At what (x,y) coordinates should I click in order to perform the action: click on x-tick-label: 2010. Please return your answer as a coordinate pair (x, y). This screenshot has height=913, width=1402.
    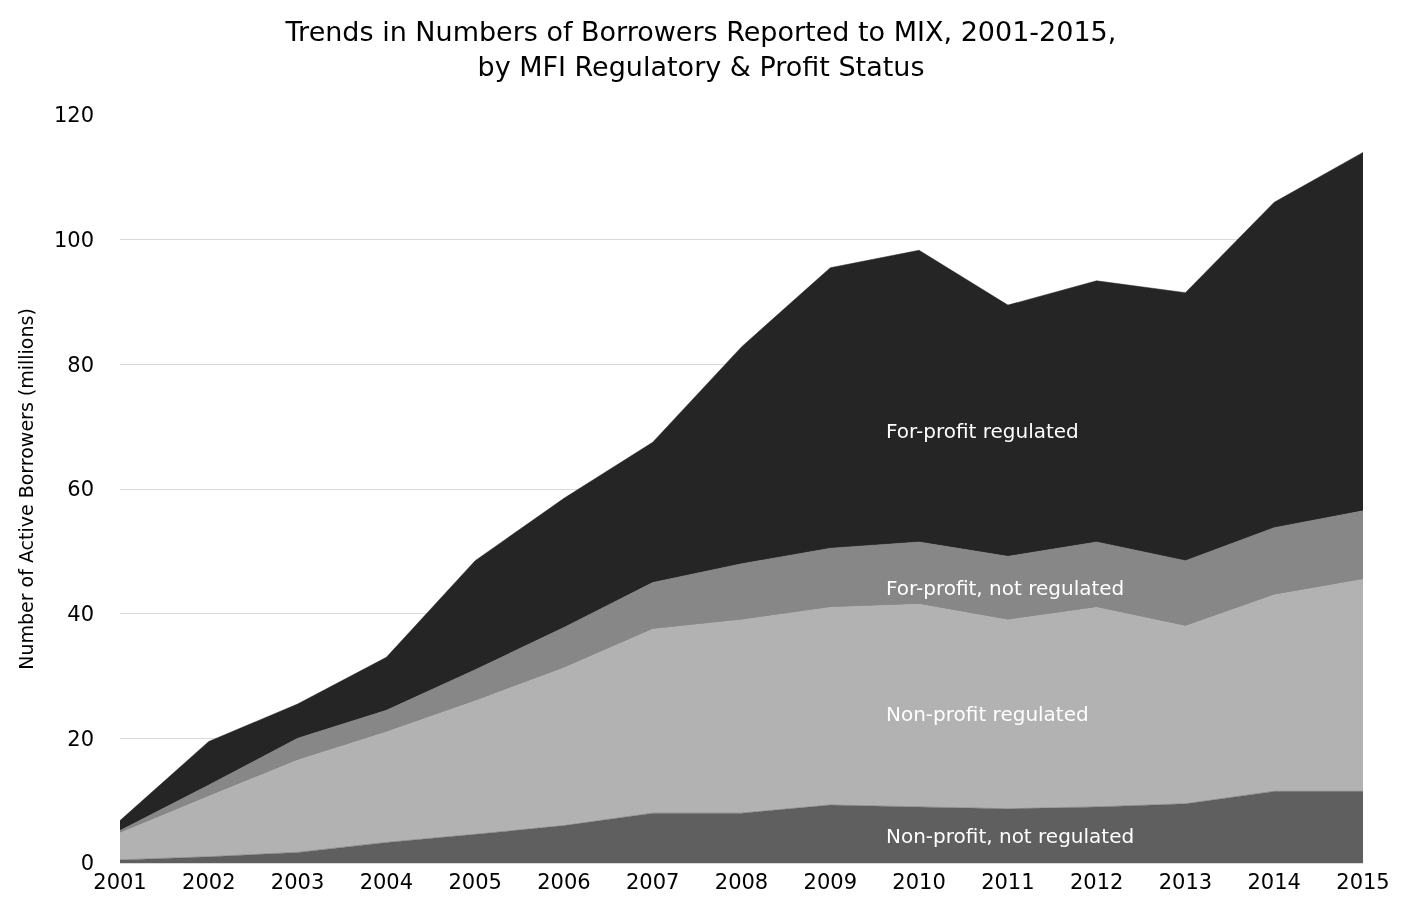
    Looking at the image, I should click on (919, 882).